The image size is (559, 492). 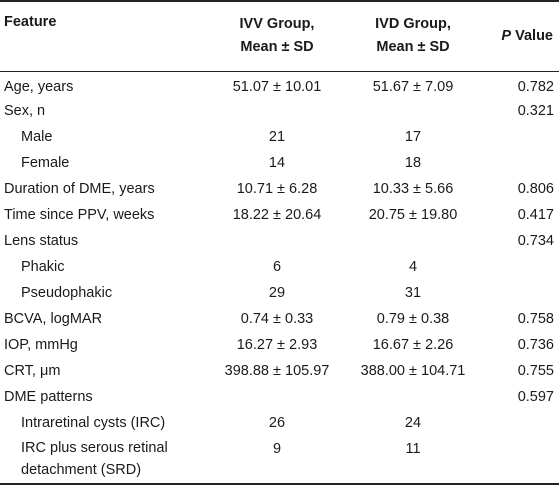 I want to click on row-ivd-value: 388.00 ± 104.71, so click(x=413, y=370).